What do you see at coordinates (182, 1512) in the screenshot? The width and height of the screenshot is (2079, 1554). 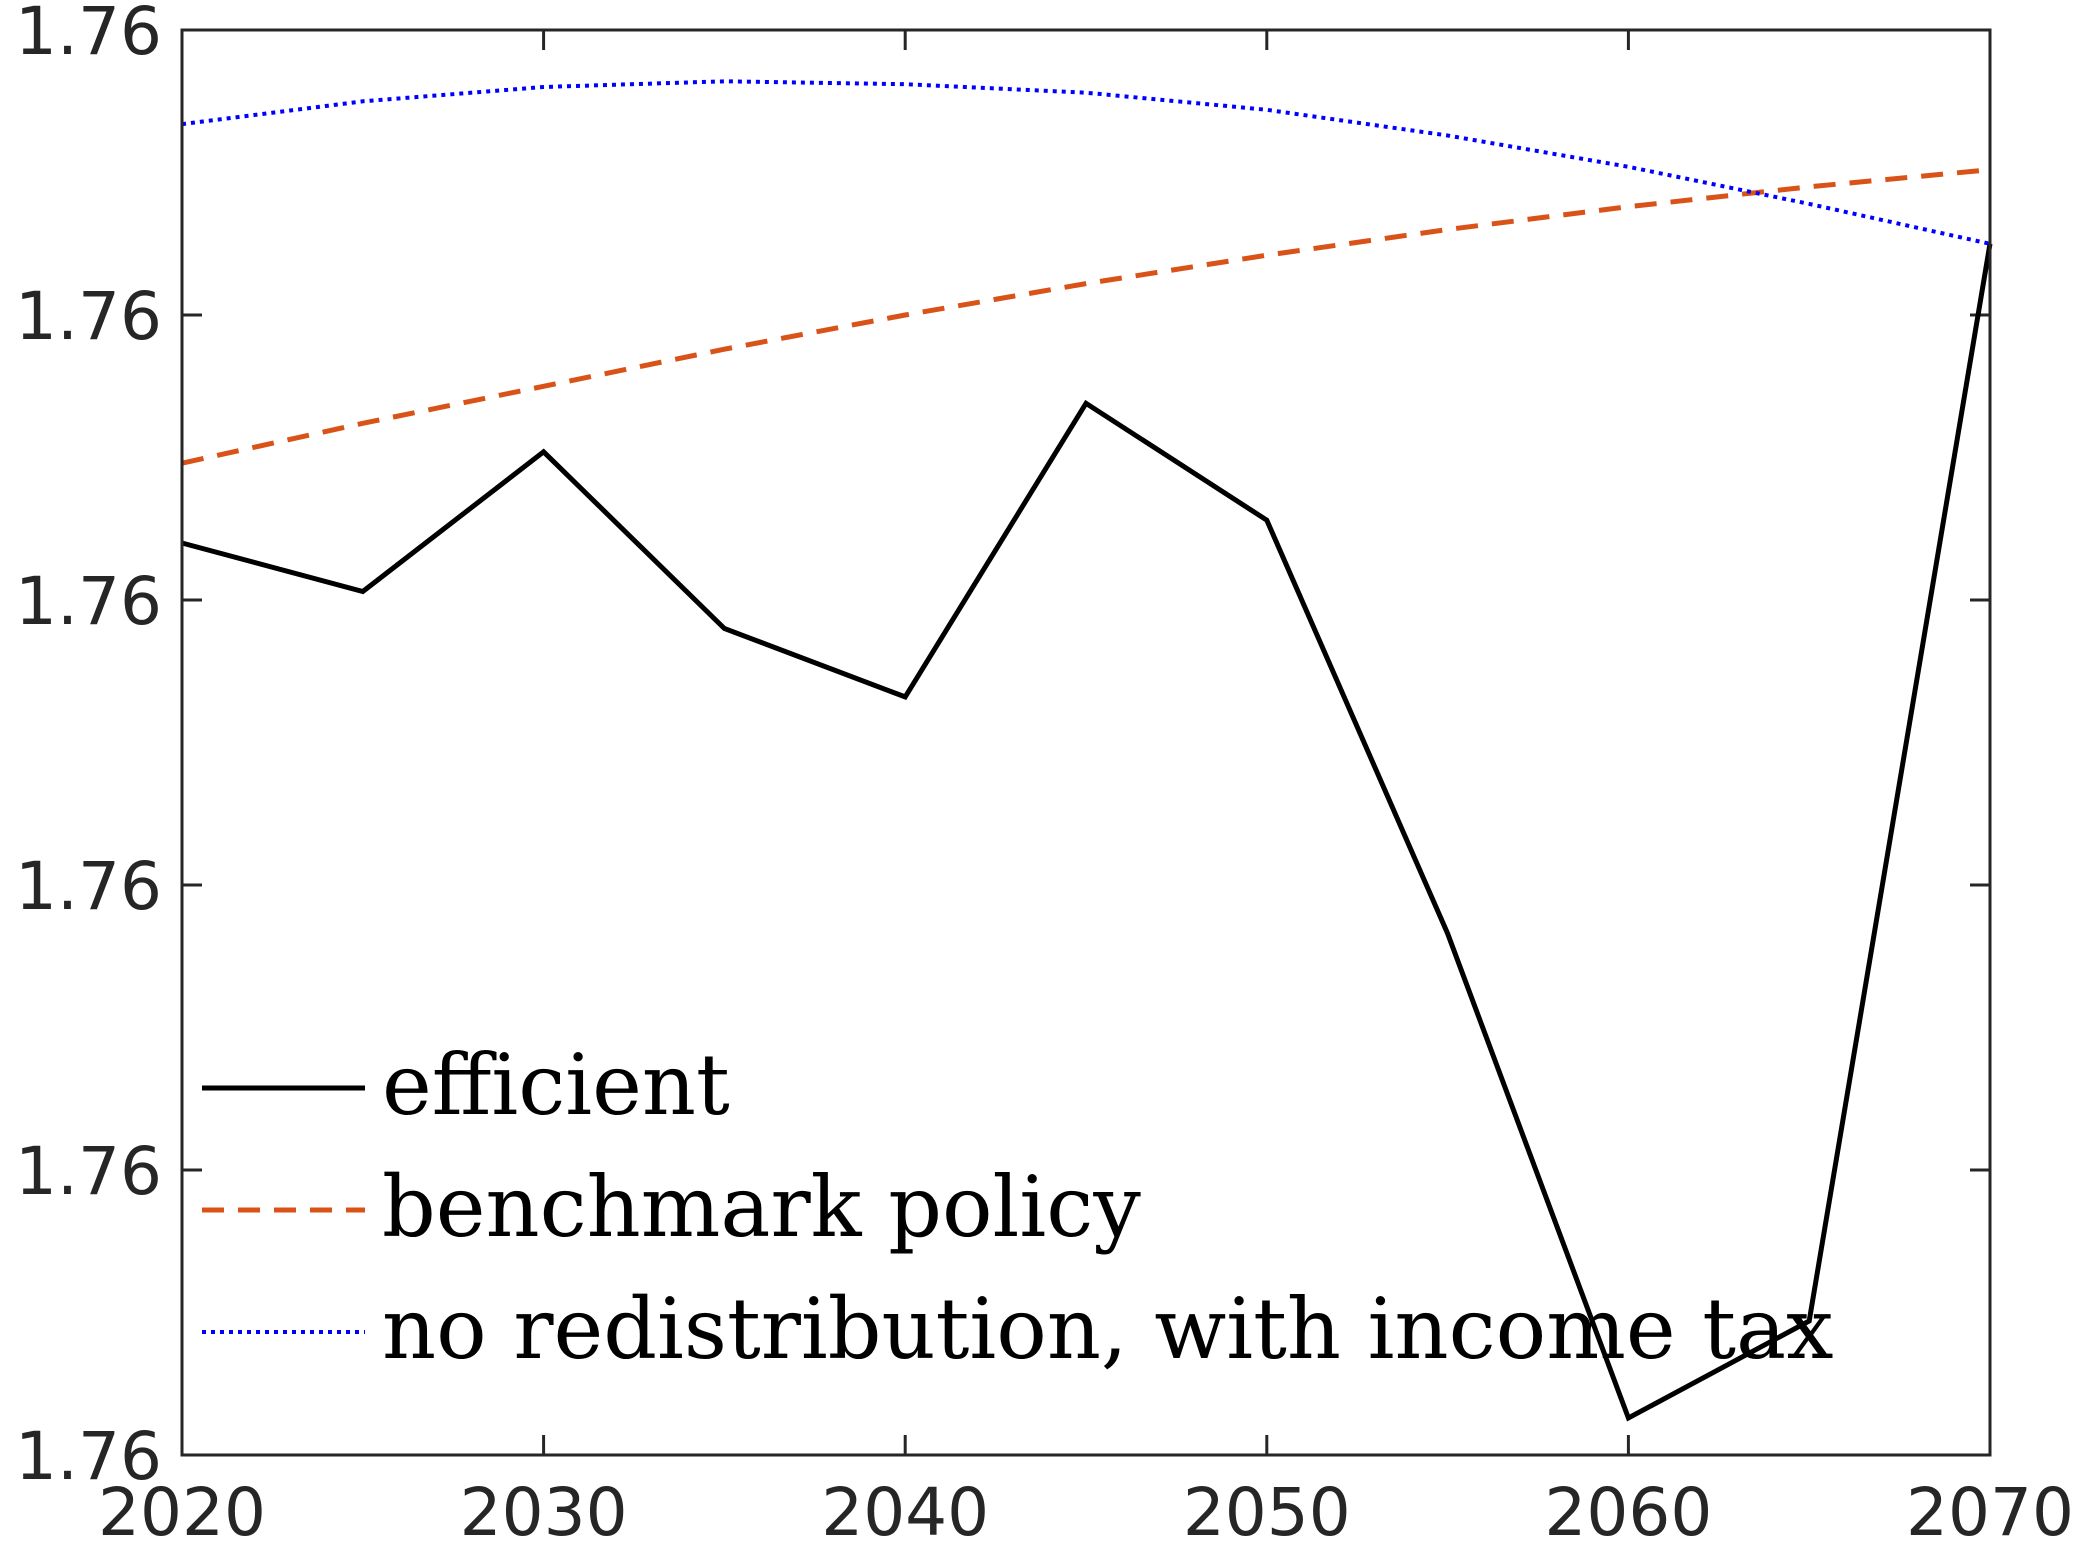 I see `x-tick-label: 2020` at bounding box center [182, 1512].